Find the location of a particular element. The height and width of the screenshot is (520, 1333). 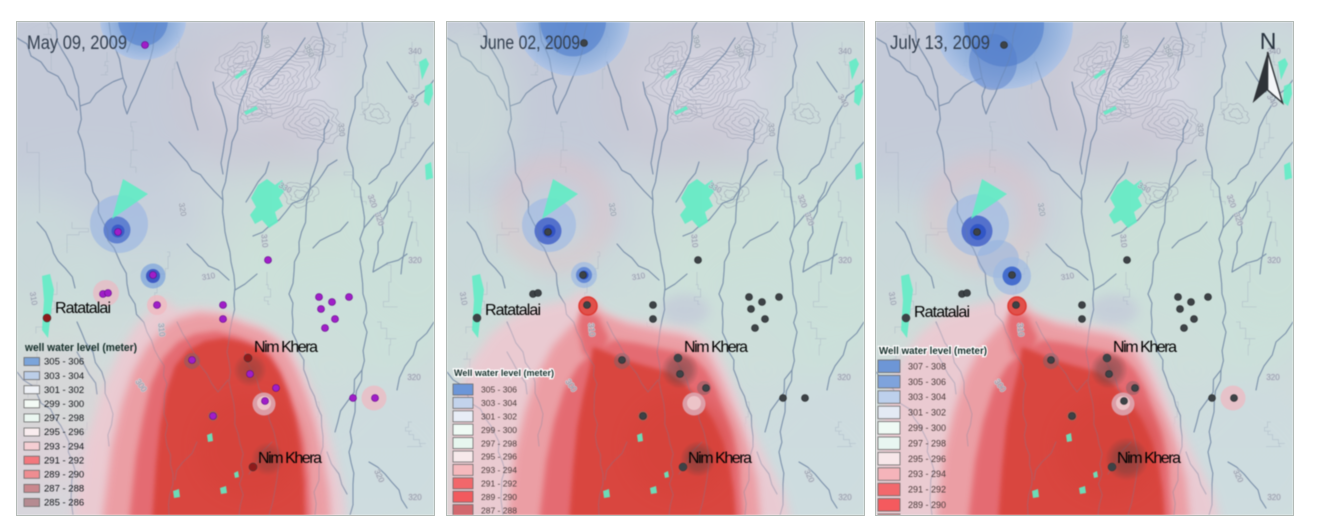

svg-text: July 13, 2009 is located at coordinates (940, 43).